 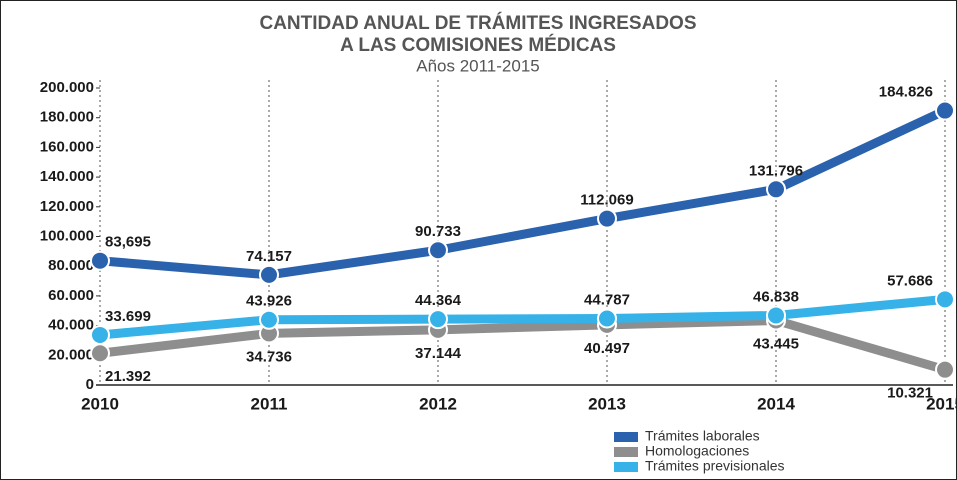 What do you see at coordinates (607, 299) in the screenshot?
I see `value-label: 44.787` at bounding box center [607, 299].